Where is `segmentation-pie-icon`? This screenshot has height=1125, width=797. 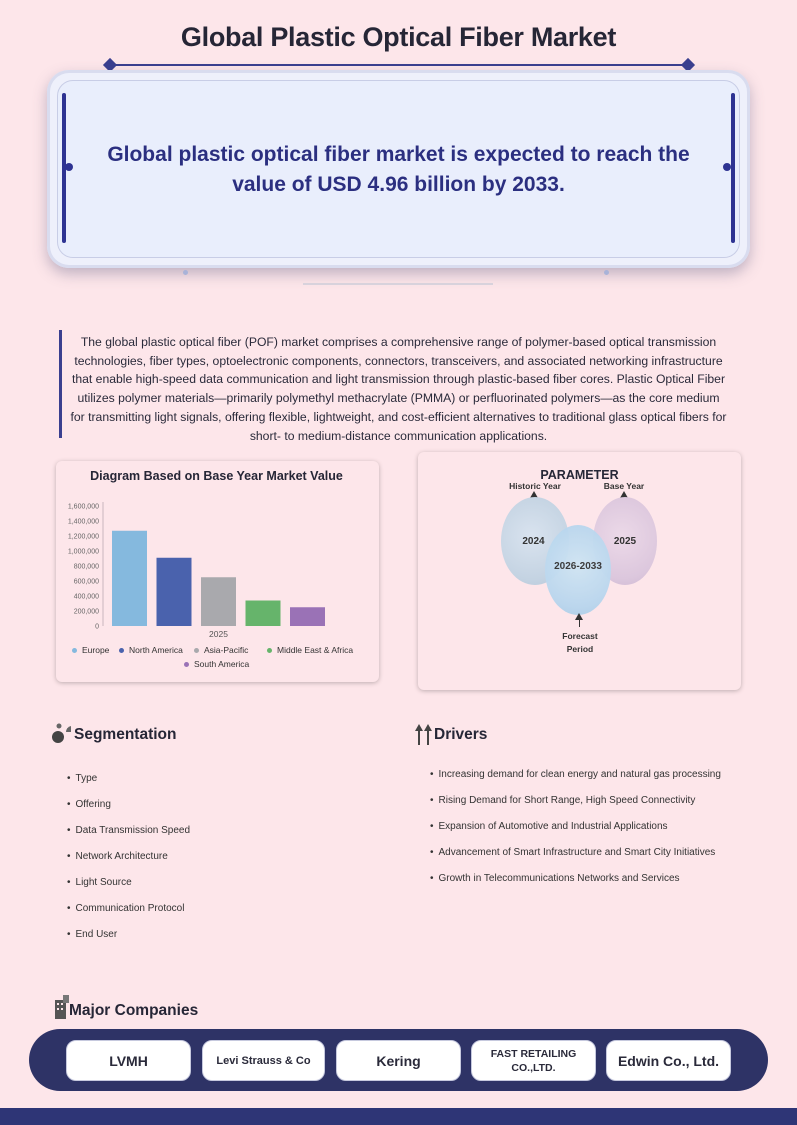
segmentation-pie-icon is located at coordinates (61, 733).